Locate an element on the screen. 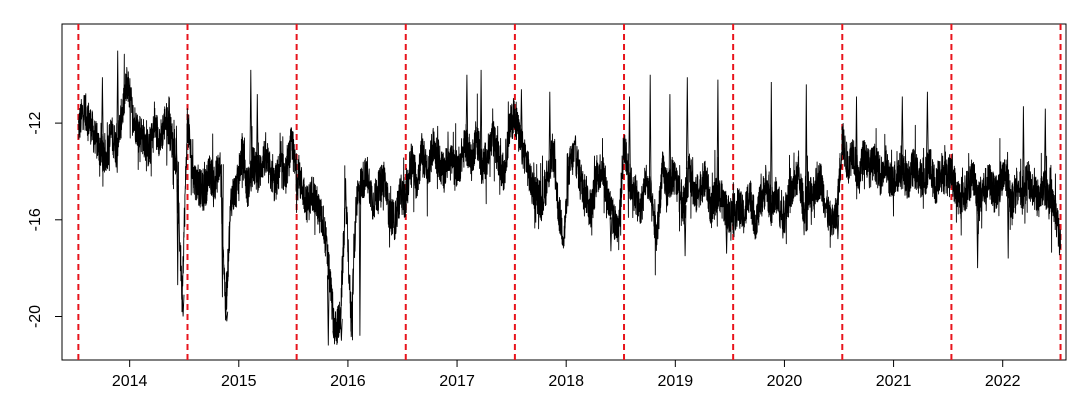  x-tick-label-0: 2014 is located at coordinates (130, 381).